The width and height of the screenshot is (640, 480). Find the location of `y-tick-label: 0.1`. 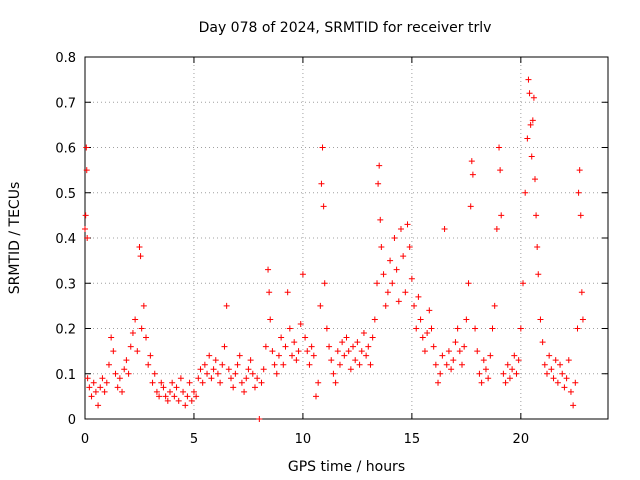

y-tick-label: 0.1 is located at coordinates (65, 375).